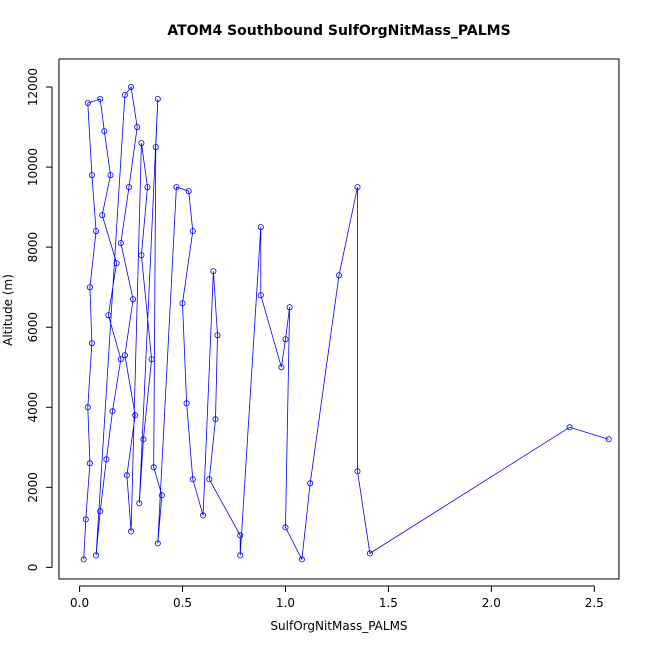 The width and height of the screenshot is (650, 655). Describe the element at coordinates (182, 603) in the screenshot. I see `x-tick-label: 0.5` at that location.